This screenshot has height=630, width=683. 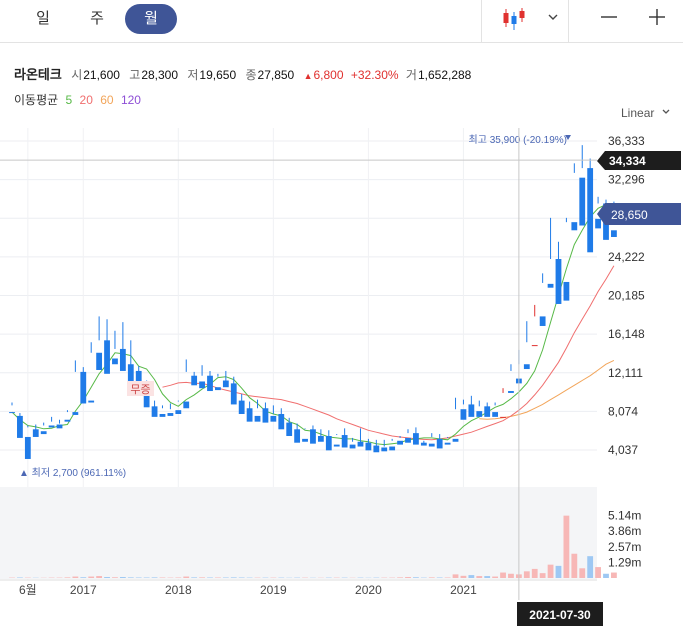 I want to click on volume-legend-value: 1,652,288, so click(x=77, y=504).